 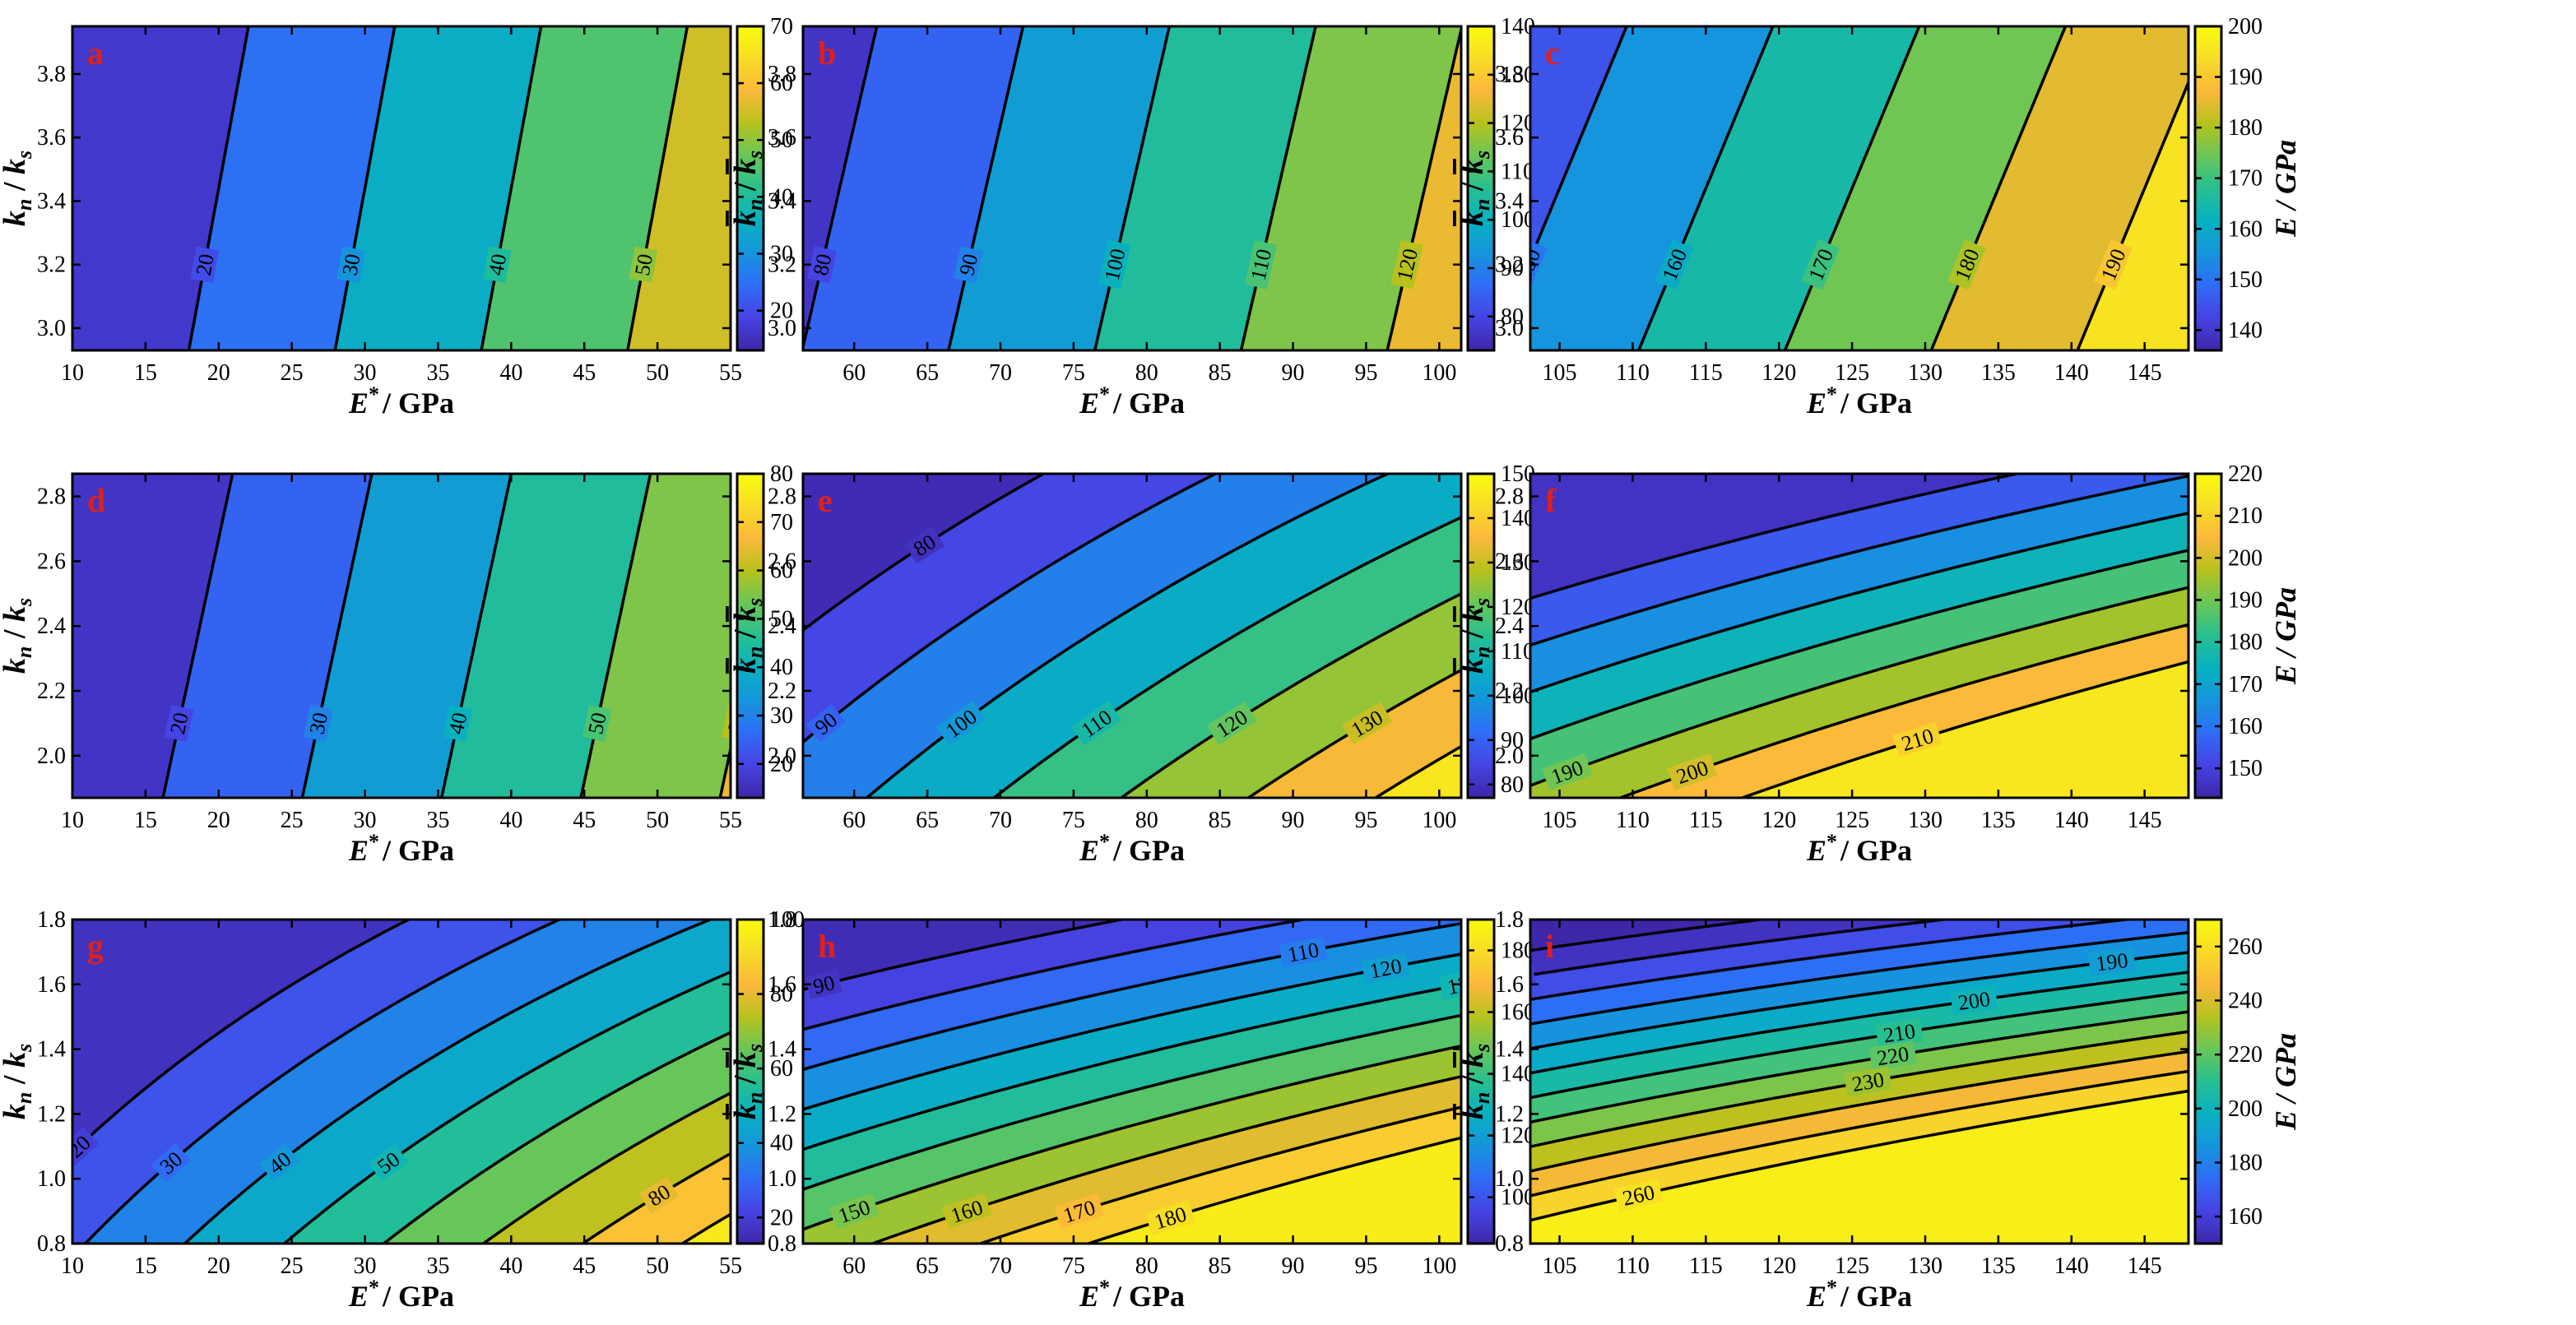 I want to click on colorbar-tick-label: 20, so click(x=781, y=311).